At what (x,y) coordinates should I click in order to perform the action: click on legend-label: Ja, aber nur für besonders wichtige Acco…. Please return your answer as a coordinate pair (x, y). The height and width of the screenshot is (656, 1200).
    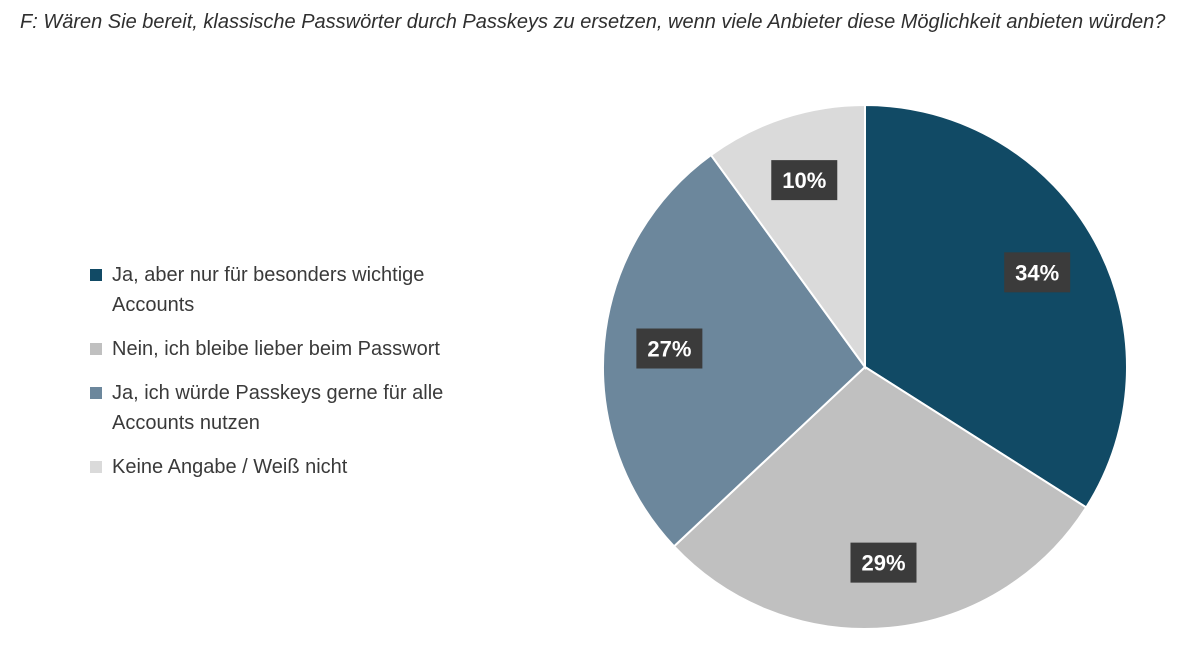
    Looking at the image, I should click on (268, 290).